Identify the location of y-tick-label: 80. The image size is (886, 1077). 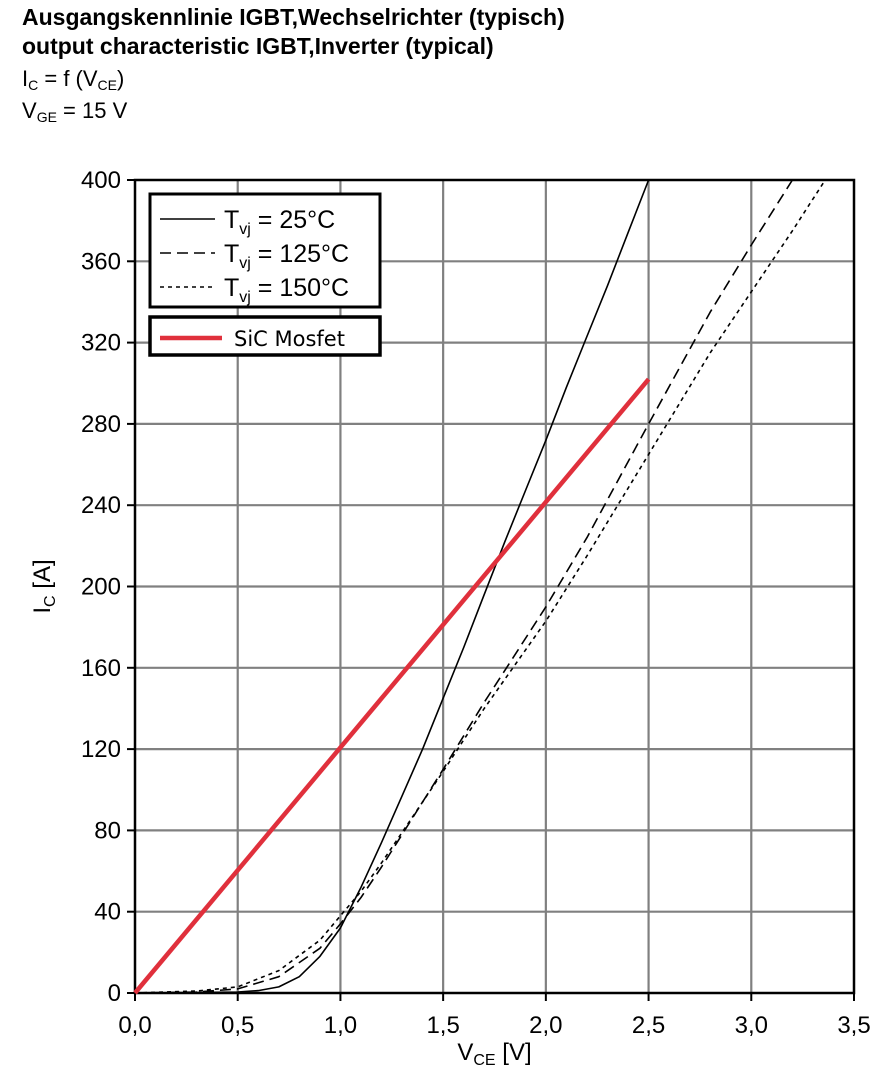
(107, 830).